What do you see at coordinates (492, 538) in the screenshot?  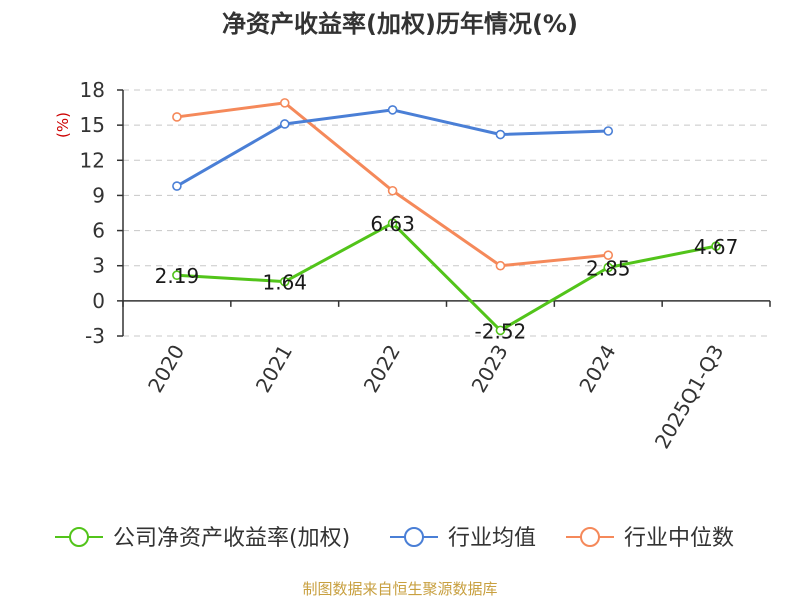 I see `legend-label-1: 行业均值` at bounding box center [492, 538].